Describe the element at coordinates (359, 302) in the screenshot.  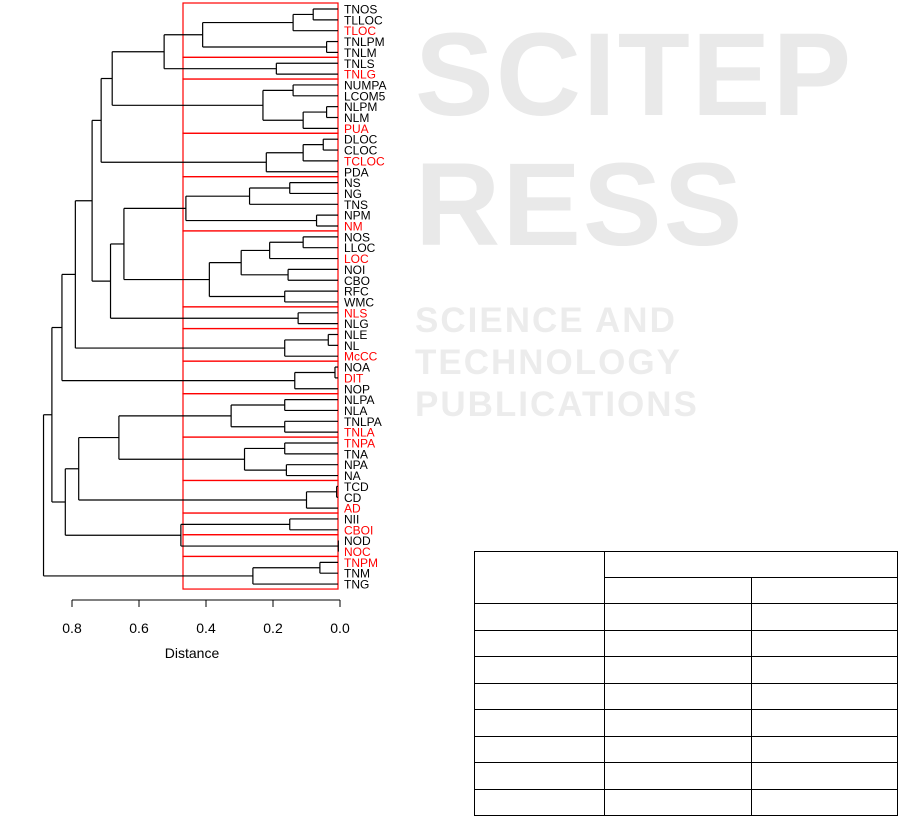
I see `leaf-label: WMC` at that location.